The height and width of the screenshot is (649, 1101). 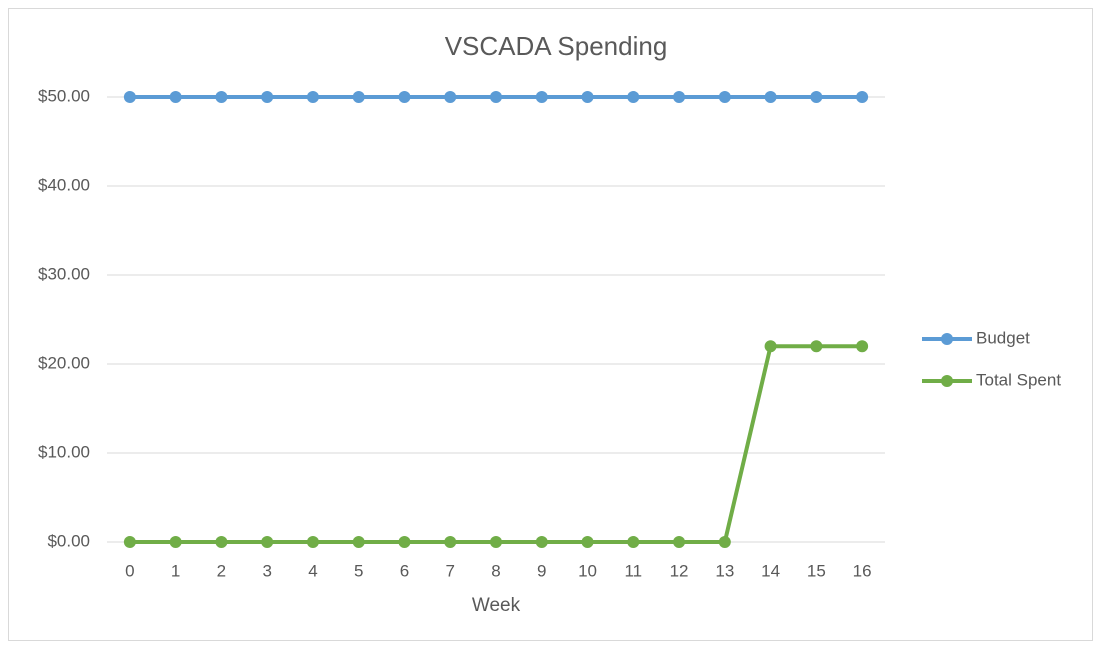 What do you see at coordinates (541, 570) in the screenshot?
I see `x-tick-label: 9` at bounding box center [541, 570].